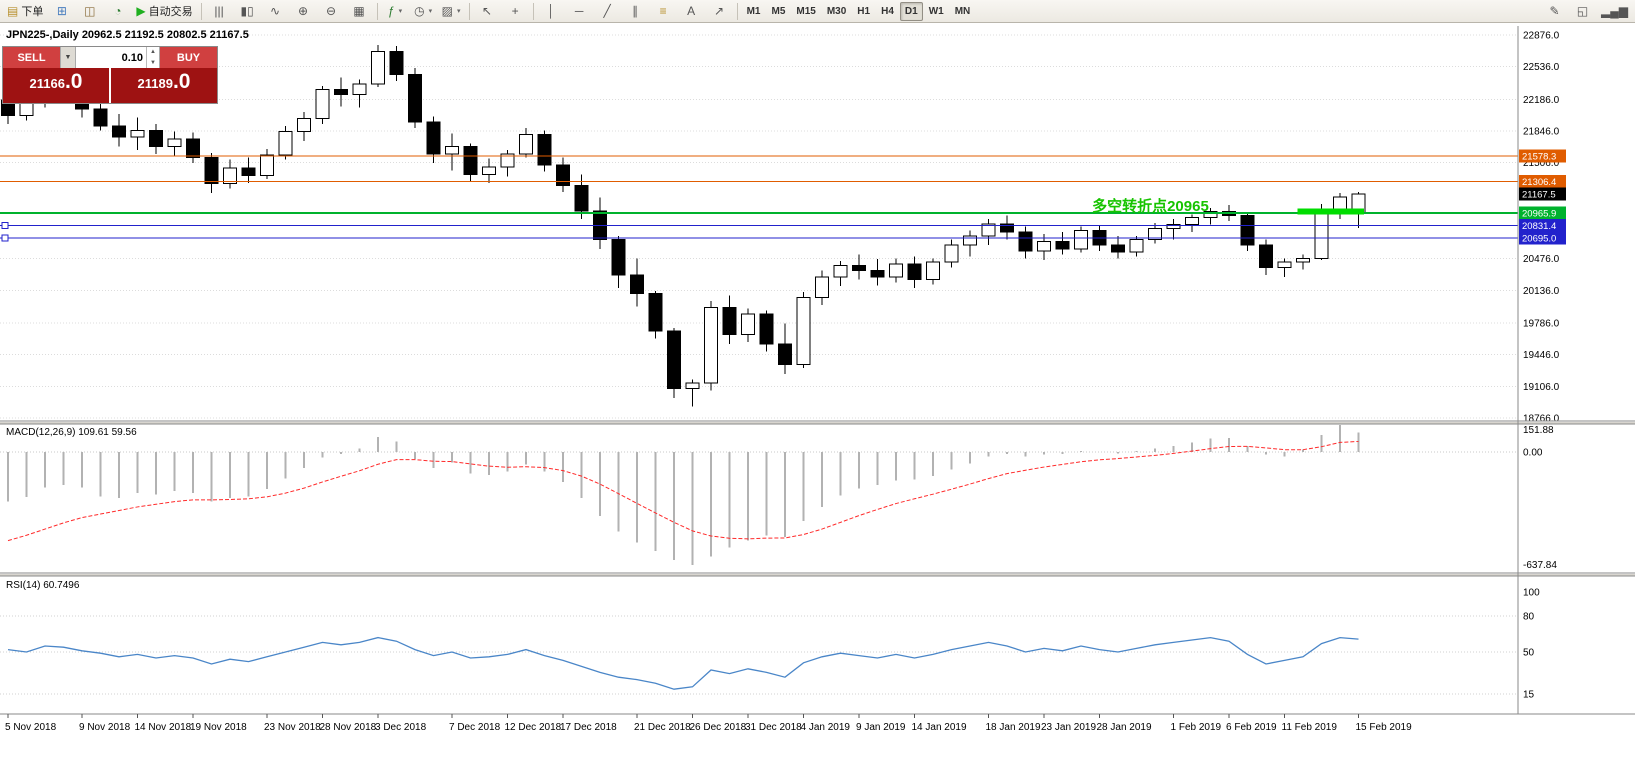  Describe the element at coordinates (1124, 727) in the screenshot. I see `svg-text: 28 Jan 2019` at that location.